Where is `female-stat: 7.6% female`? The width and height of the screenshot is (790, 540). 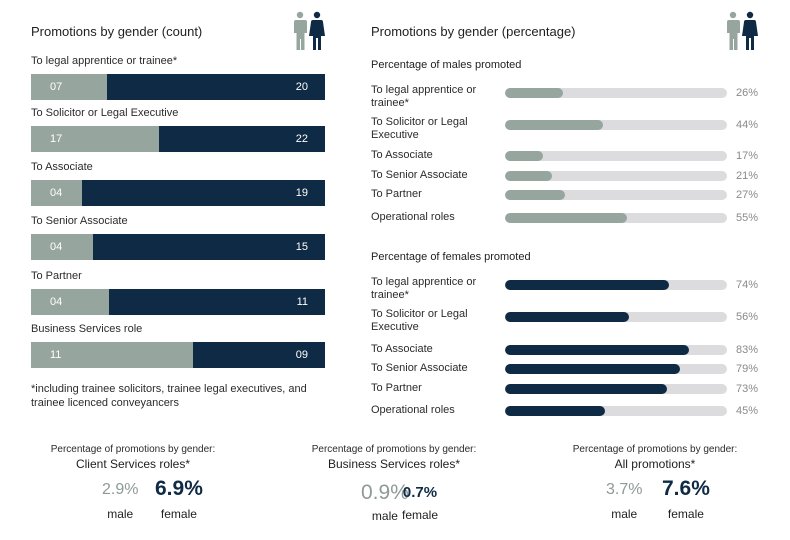 female-stat: 7.6% female is located at coordinates (686, 499).